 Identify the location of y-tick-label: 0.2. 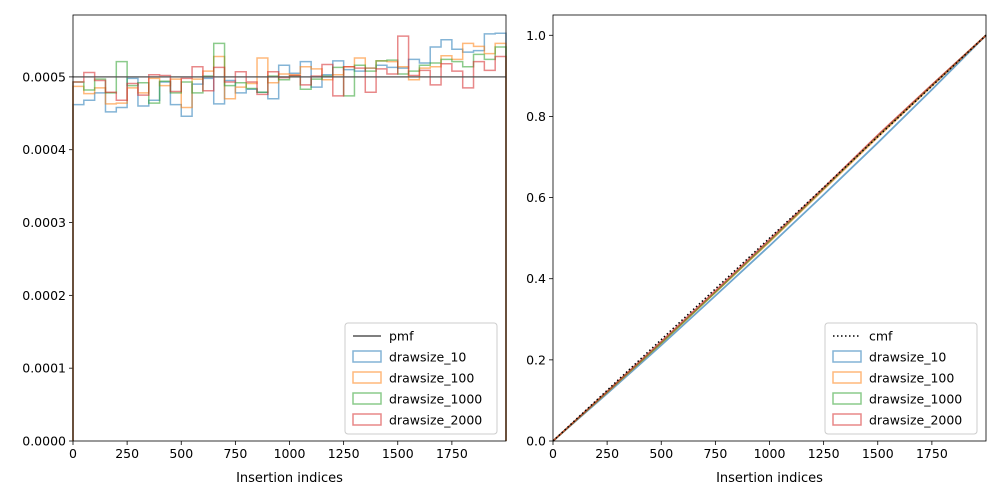
(536, 359).